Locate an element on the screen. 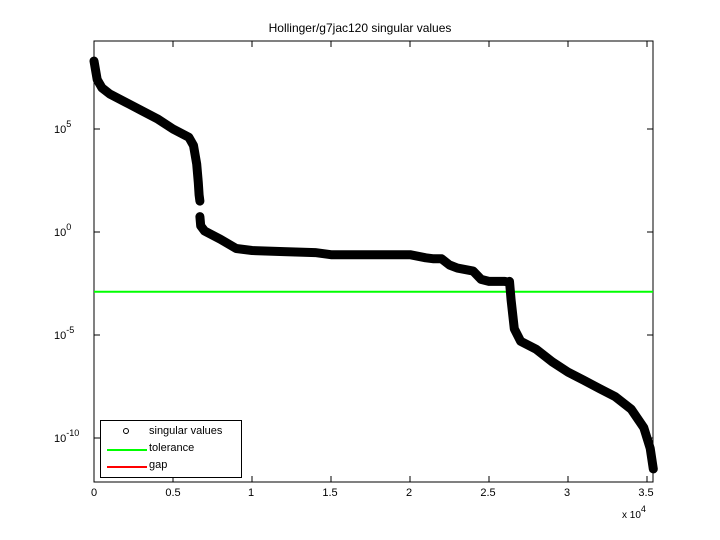 This screenshot has height=540, width=720. circle-marker-icon is located at coordinates (126, 431).